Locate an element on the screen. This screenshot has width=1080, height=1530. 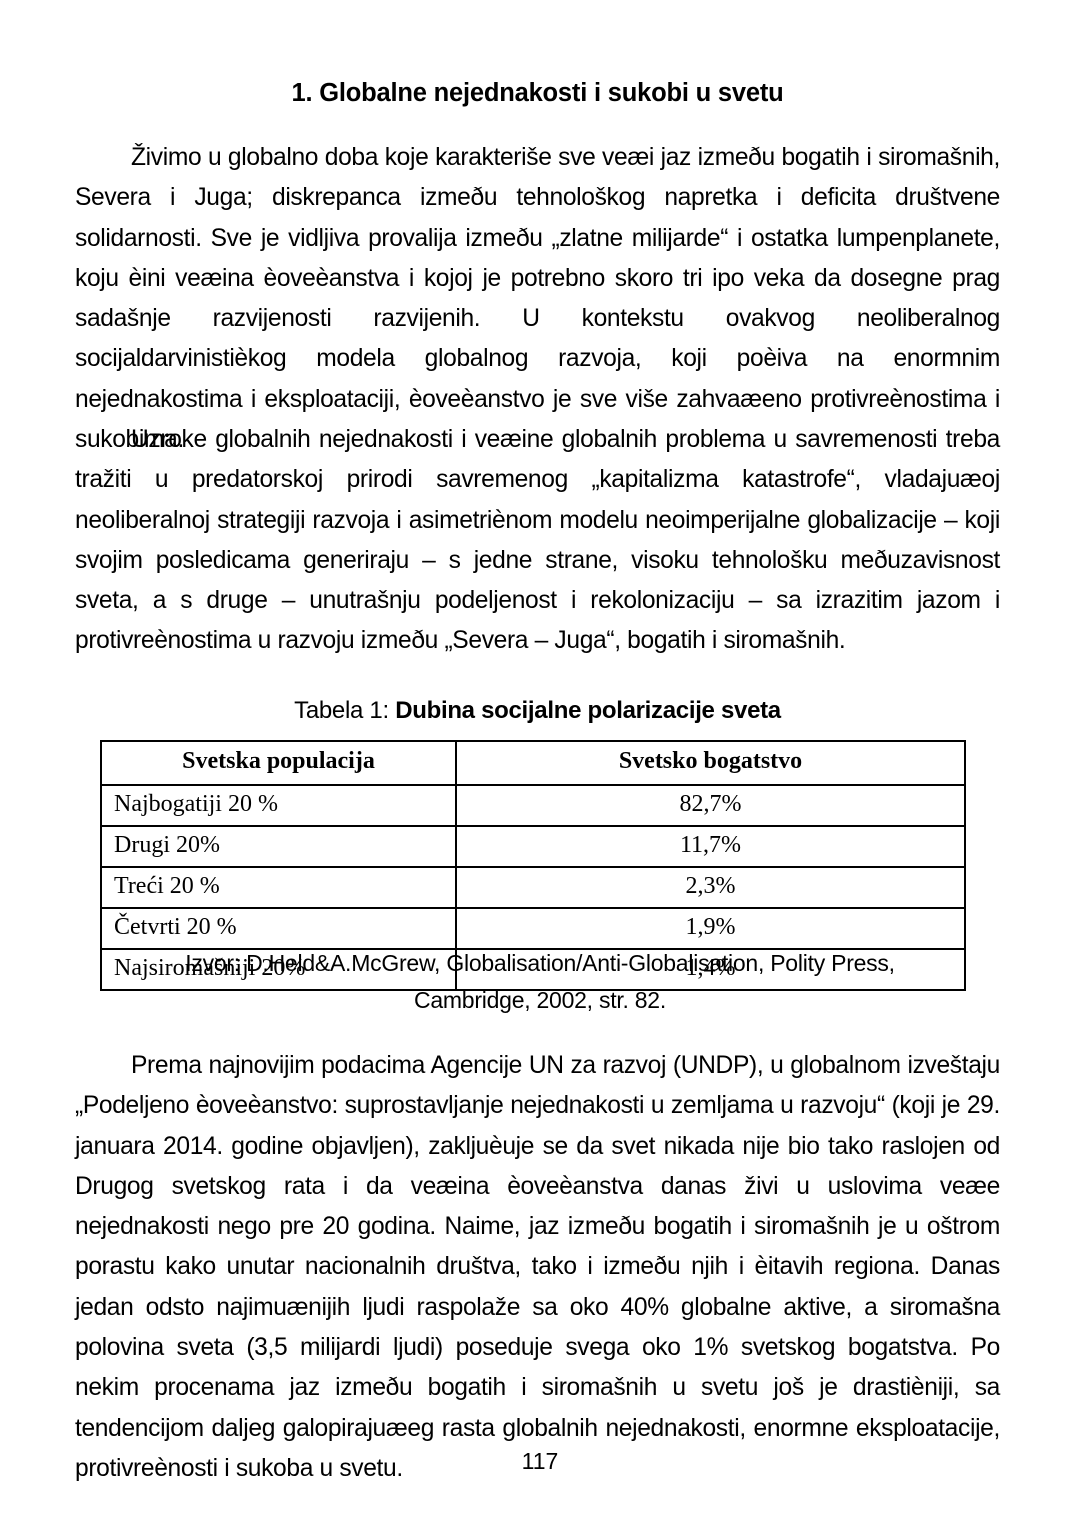
table-row: Drugi 20% 11,7% is located at coordinates (533, 846).